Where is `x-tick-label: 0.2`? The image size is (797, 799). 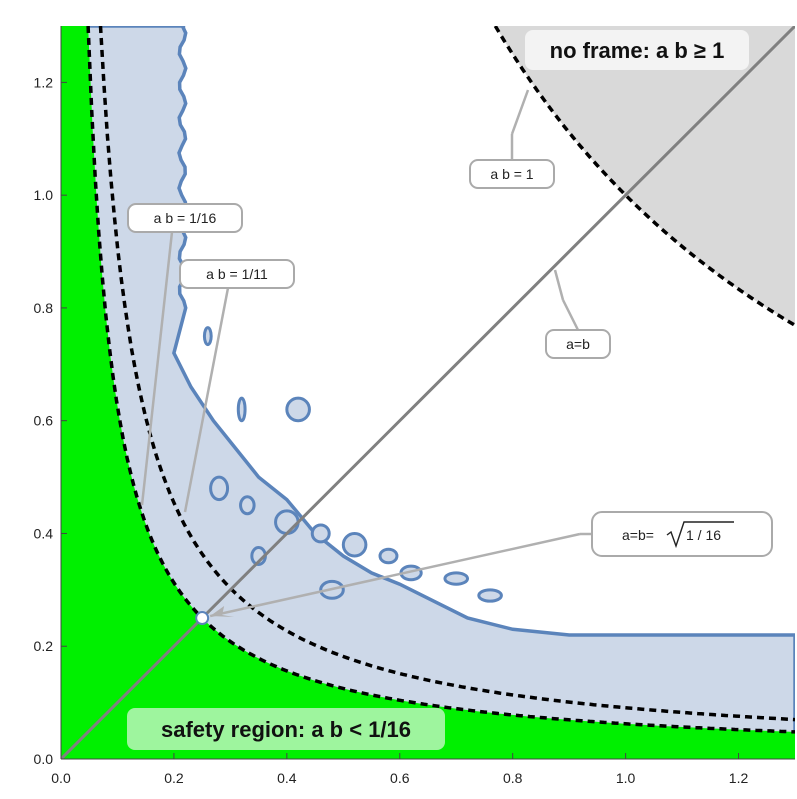
x-tick-label: 0.2 is located at coordinates (174, 778).